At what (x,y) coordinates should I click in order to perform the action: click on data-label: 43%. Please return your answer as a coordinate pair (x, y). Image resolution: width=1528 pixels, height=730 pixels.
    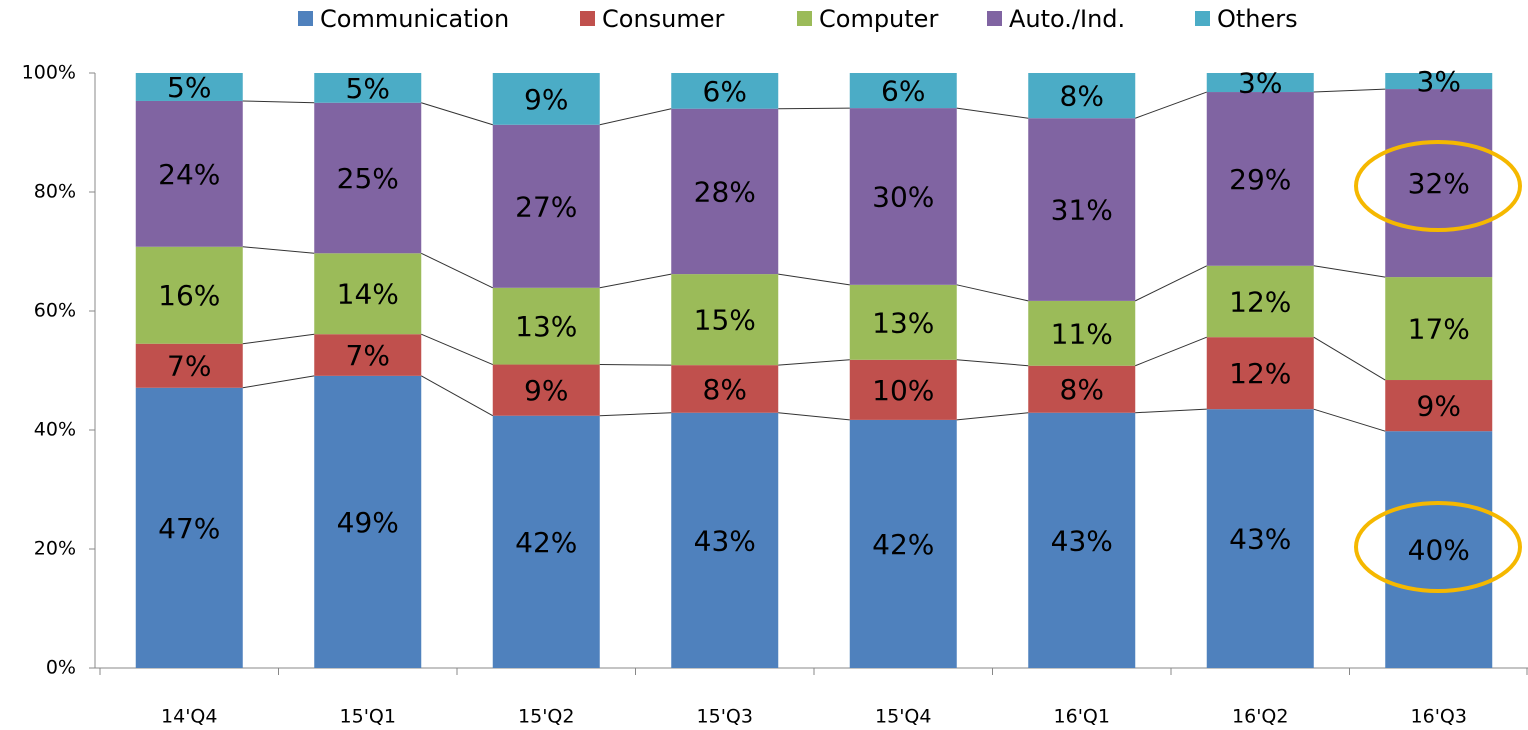
    Looking at the image, I should click on (725, 540).